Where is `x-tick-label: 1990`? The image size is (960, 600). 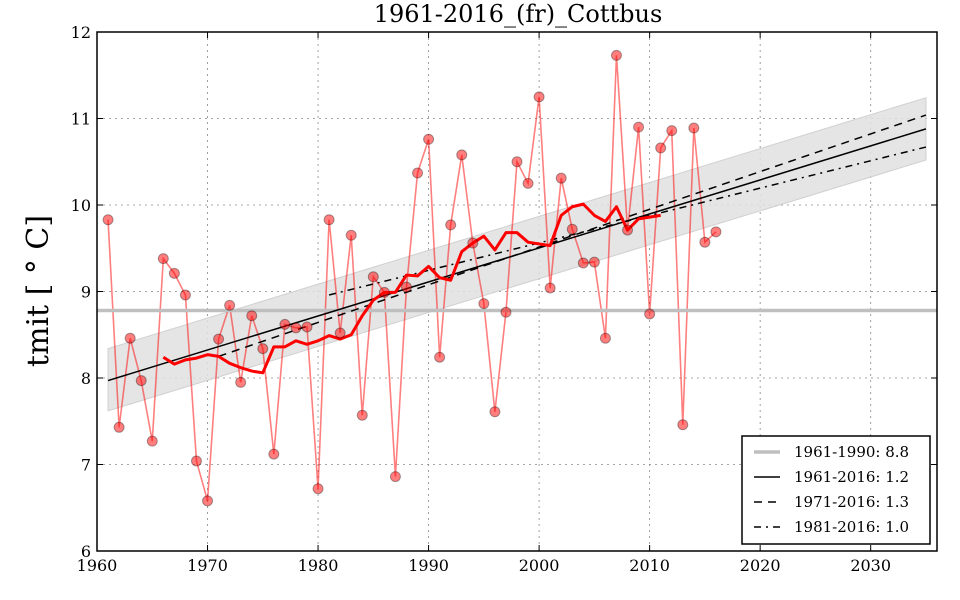 x-tick-label: 1990 is located at coordinates (428, 565).